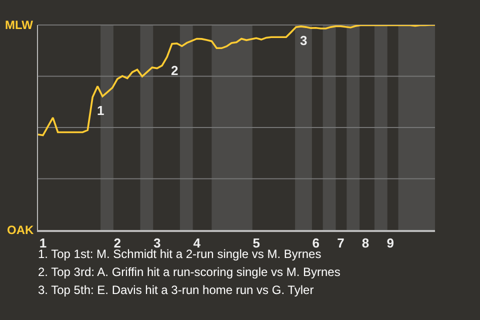 This screenshot has width=480, height=320. Describe the element at coordinates (304, 40) in the screenshot. I see `annotation: 3` at that location.